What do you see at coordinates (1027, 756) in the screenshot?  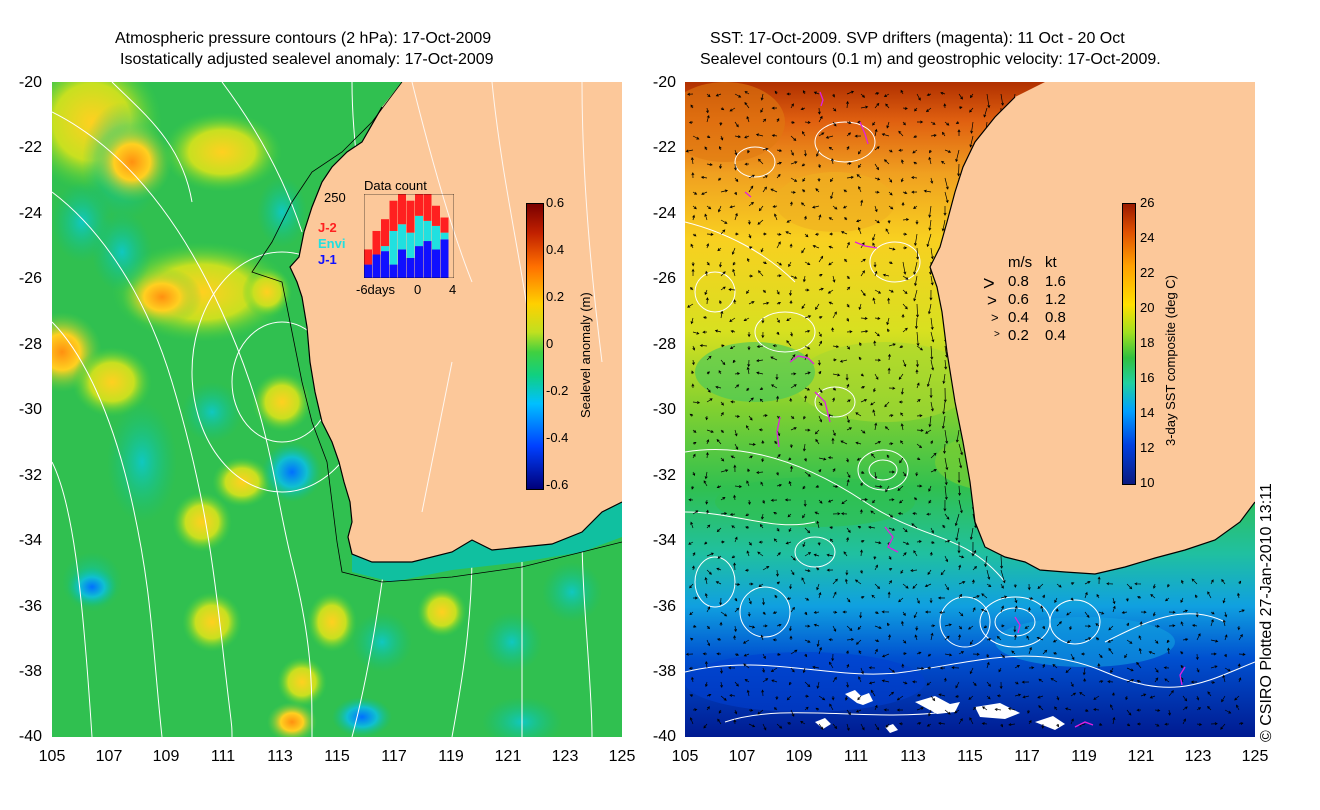 I see `right-x-tick: 117` at bounding box center [1027, 756].